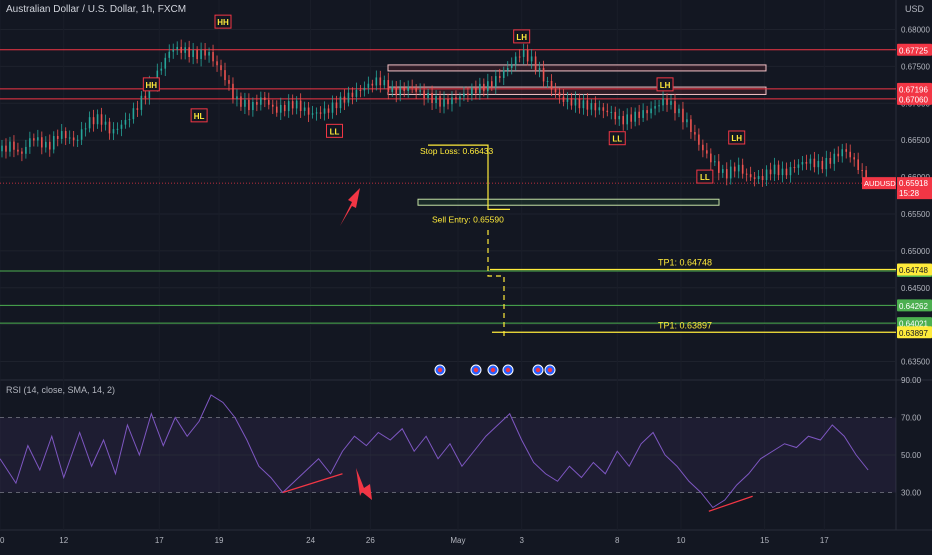 This screenshot has height=555, width=932. What do you see at coordinates (915, 140) in the screenshot?
I see `price-tick-label: 0.66500` at bounding box center [915, 140].